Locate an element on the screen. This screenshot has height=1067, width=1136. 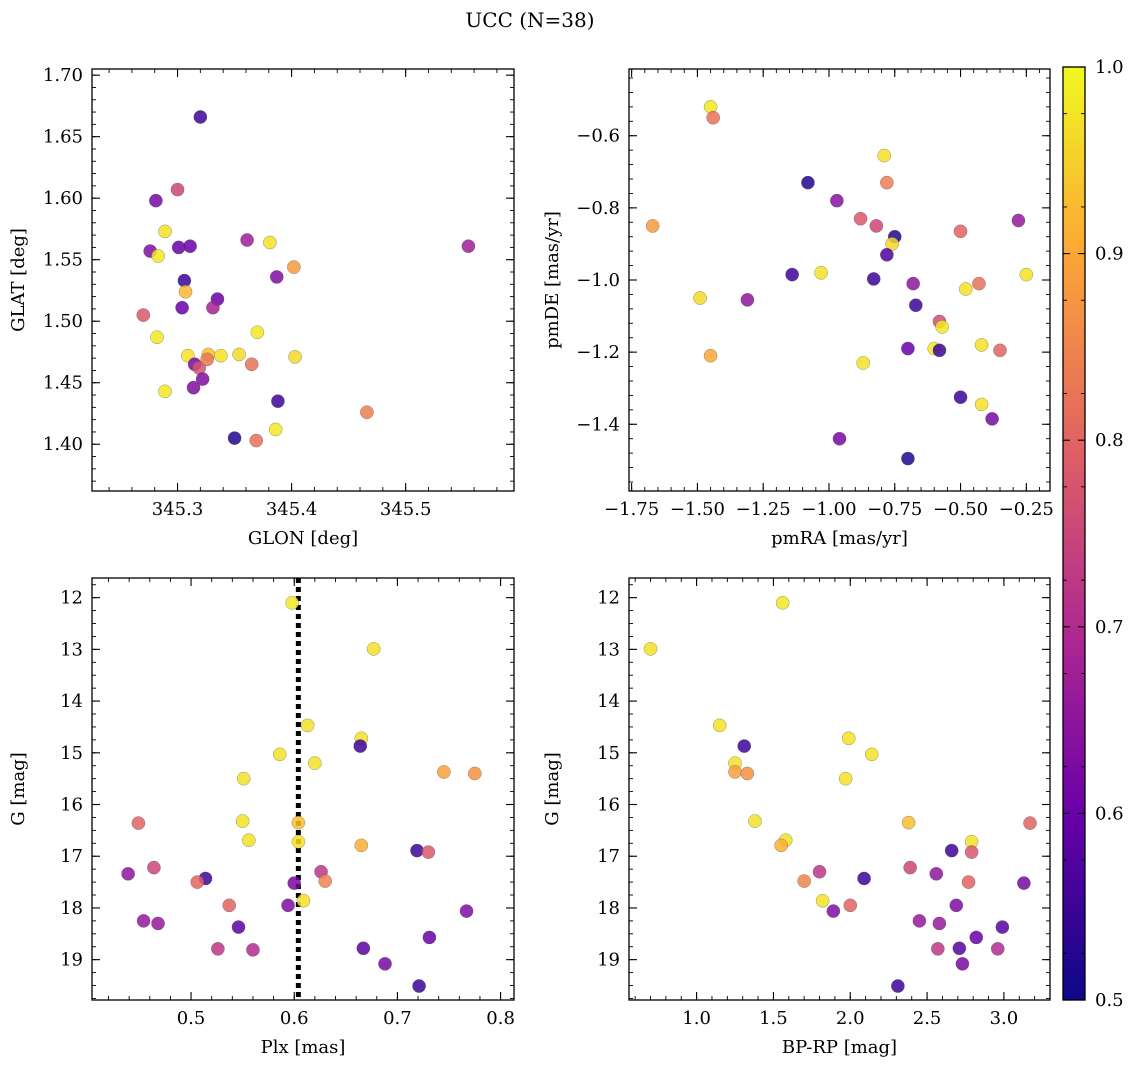
y-tick-label: 1.45 is located at coordinates (63, 383).